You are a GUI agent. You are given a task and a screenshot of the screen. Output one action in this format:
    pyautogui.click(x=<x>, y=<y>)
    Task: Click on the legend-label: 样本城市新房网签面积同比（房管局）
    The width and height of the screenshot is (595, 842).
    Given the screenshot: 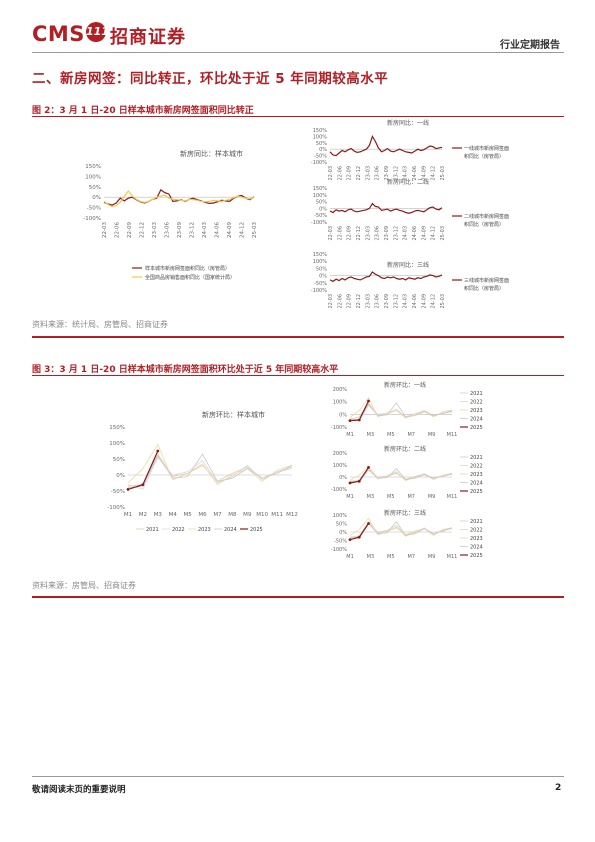 What is the action you would take?
    pyautogui.click(x=187, y=268)
    